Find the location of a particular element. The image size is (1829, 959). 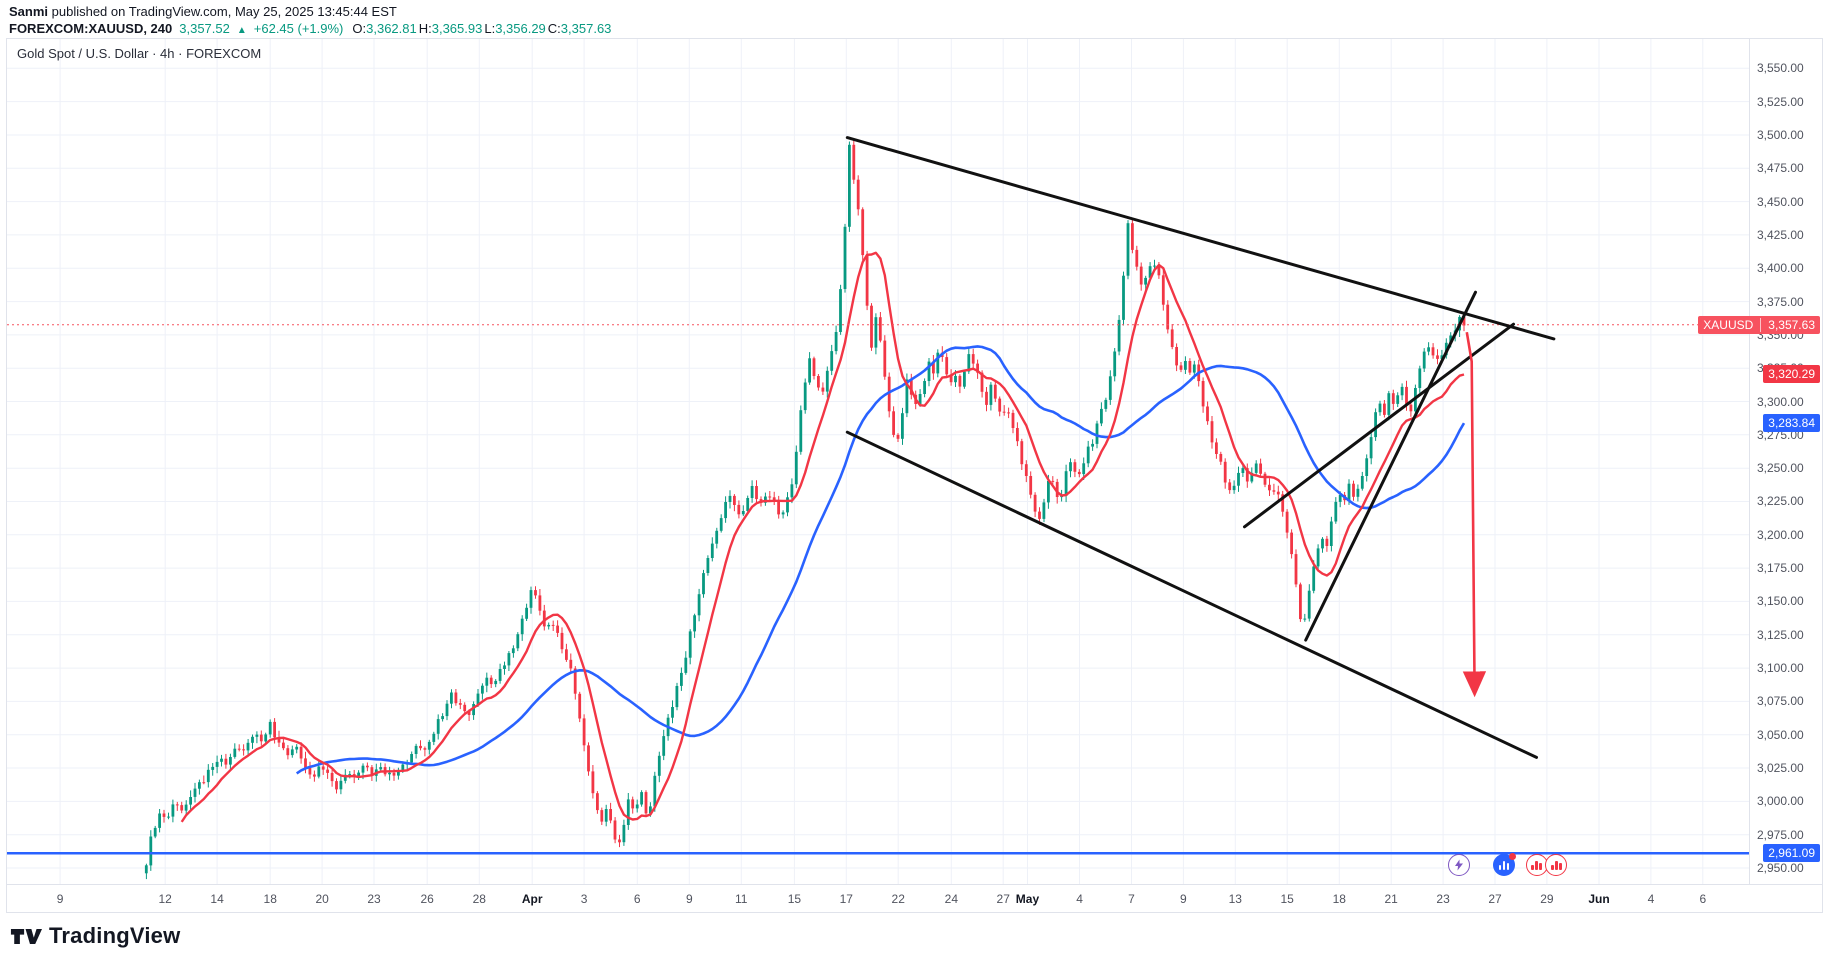

price-tick-label: 3,050.00 is located at coordinates (1780, 734).